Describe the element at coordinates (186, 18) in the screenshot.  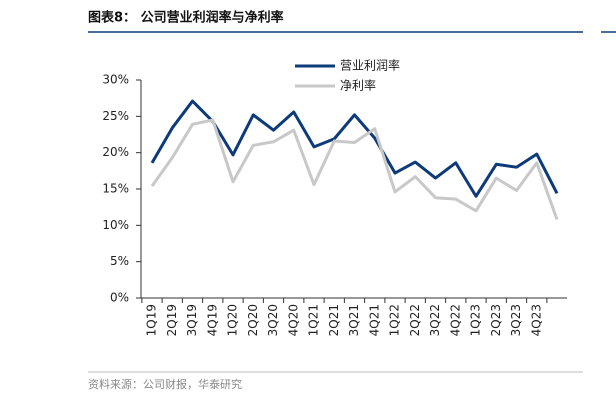
I see `chart-title: 图表8： 公司营业利润率与净利率` at that location.